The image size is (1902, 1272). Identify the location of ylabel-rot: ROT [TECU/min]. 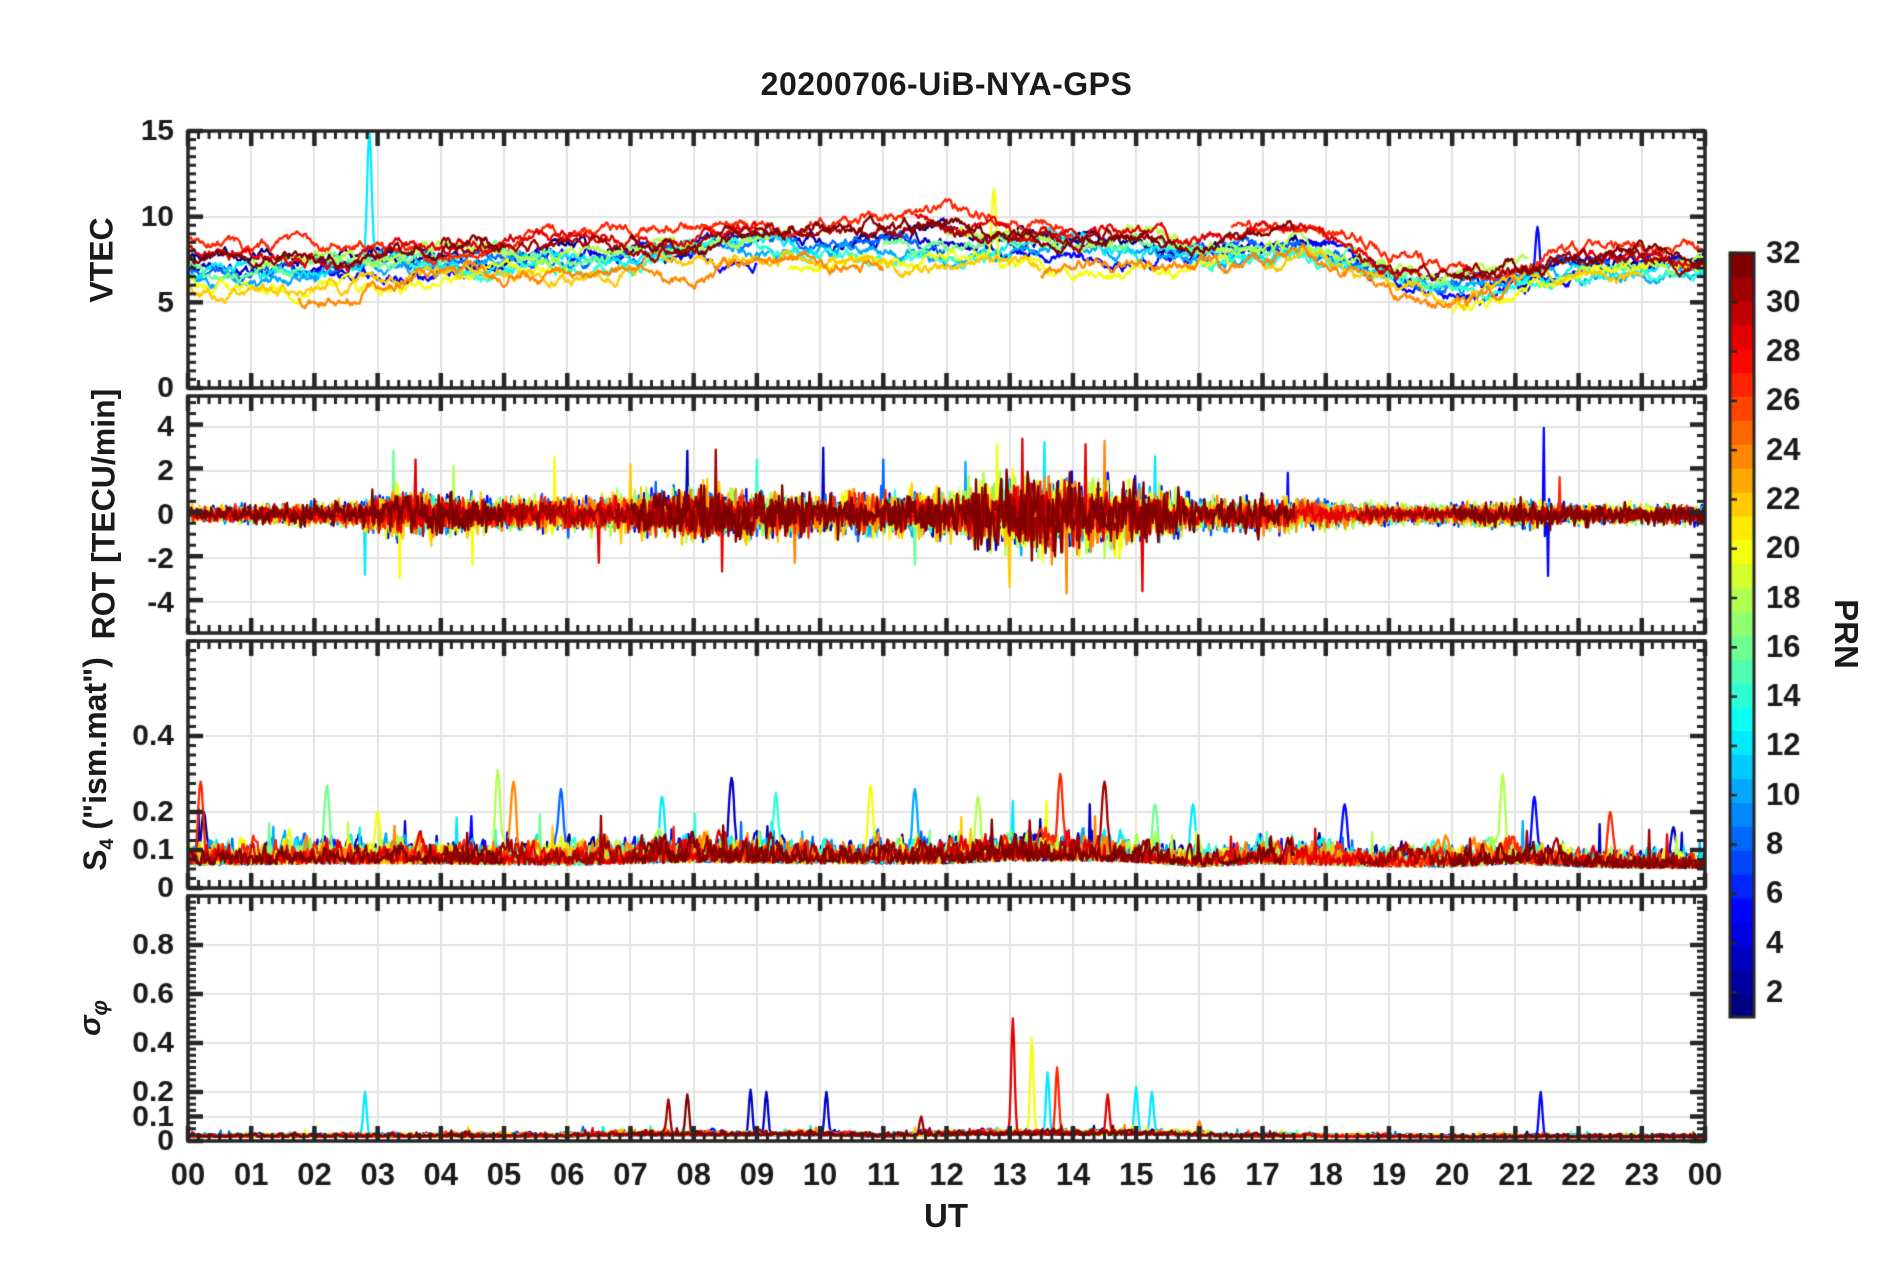
(104, 514).